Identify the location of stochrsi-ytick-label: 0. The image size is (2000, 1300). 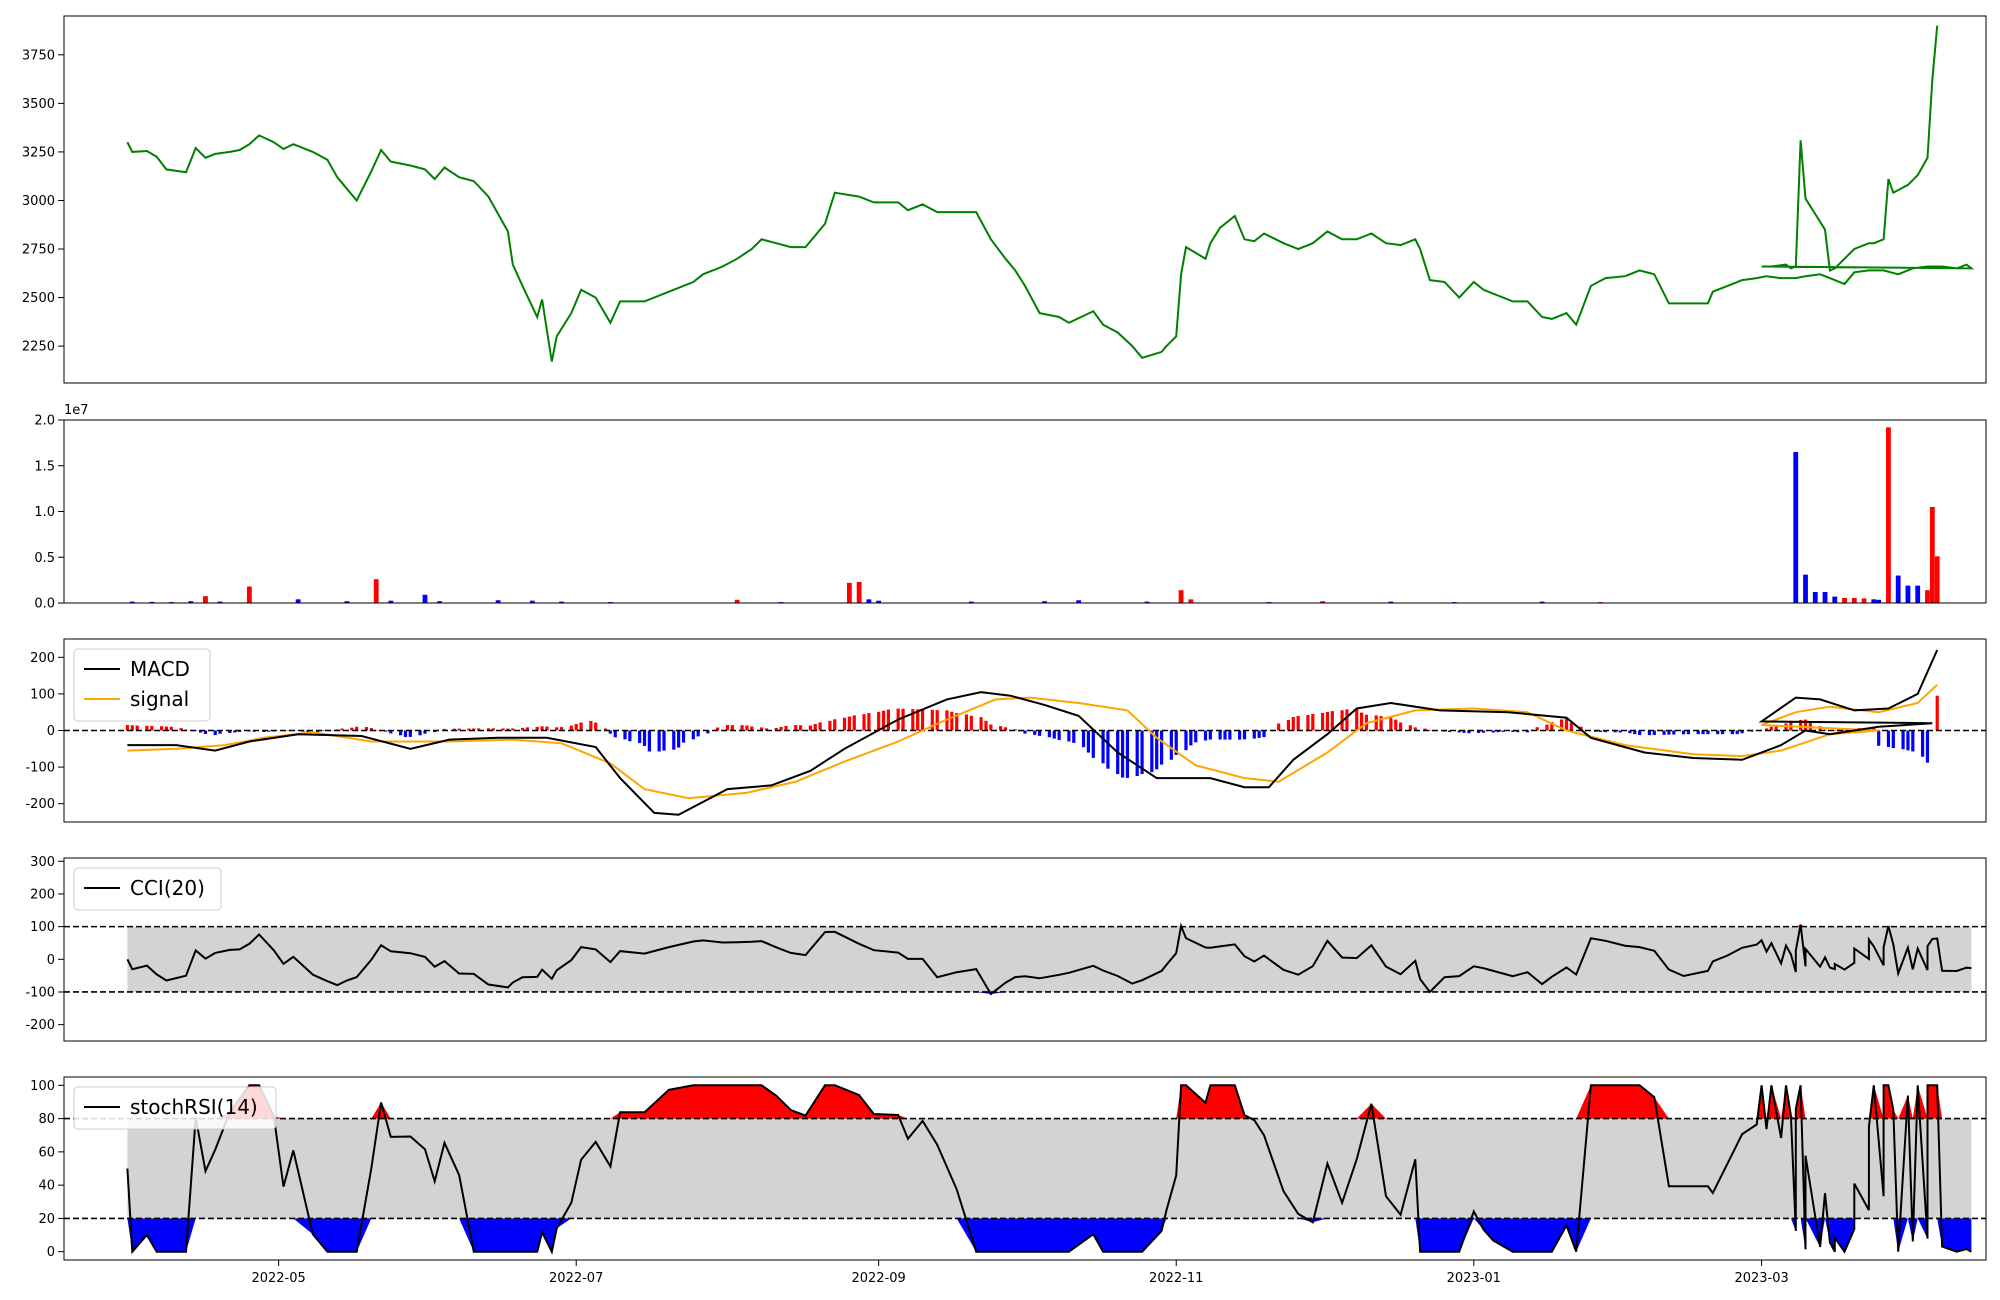
(51, 1252).